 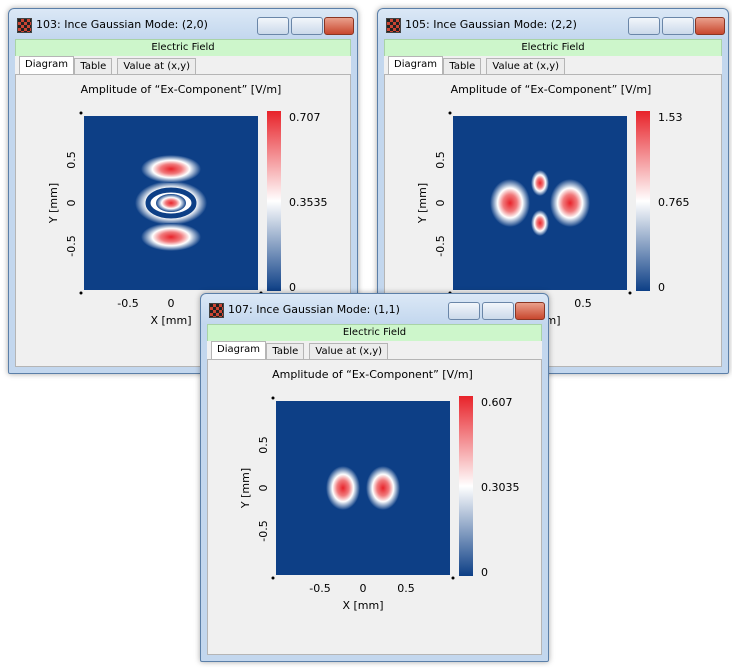 What do you see at coordinates (305, 117) in the screenshot?
I see `colorbar-tick-label: 0.707` at bounding box center [305, 117].